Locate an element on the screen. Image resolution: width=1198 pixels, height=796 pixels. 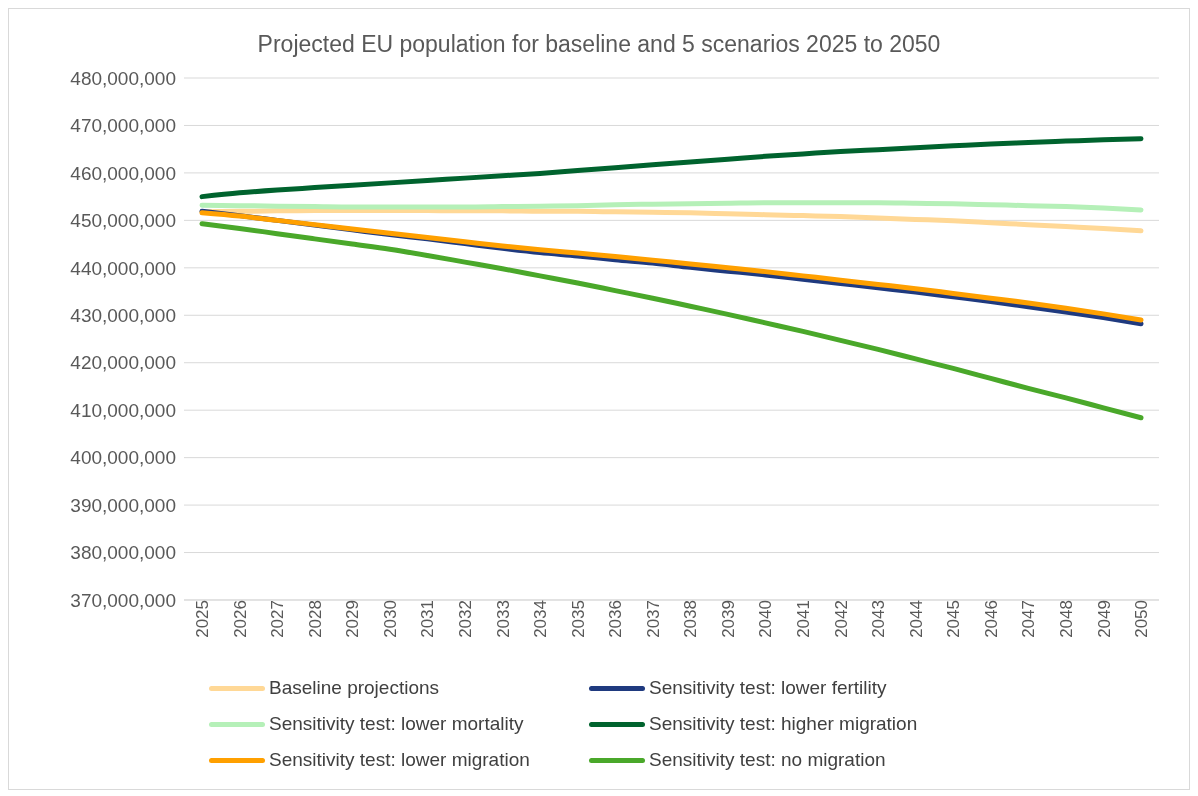
x-tick-label: 2029 is located at coordinates (353, 619).